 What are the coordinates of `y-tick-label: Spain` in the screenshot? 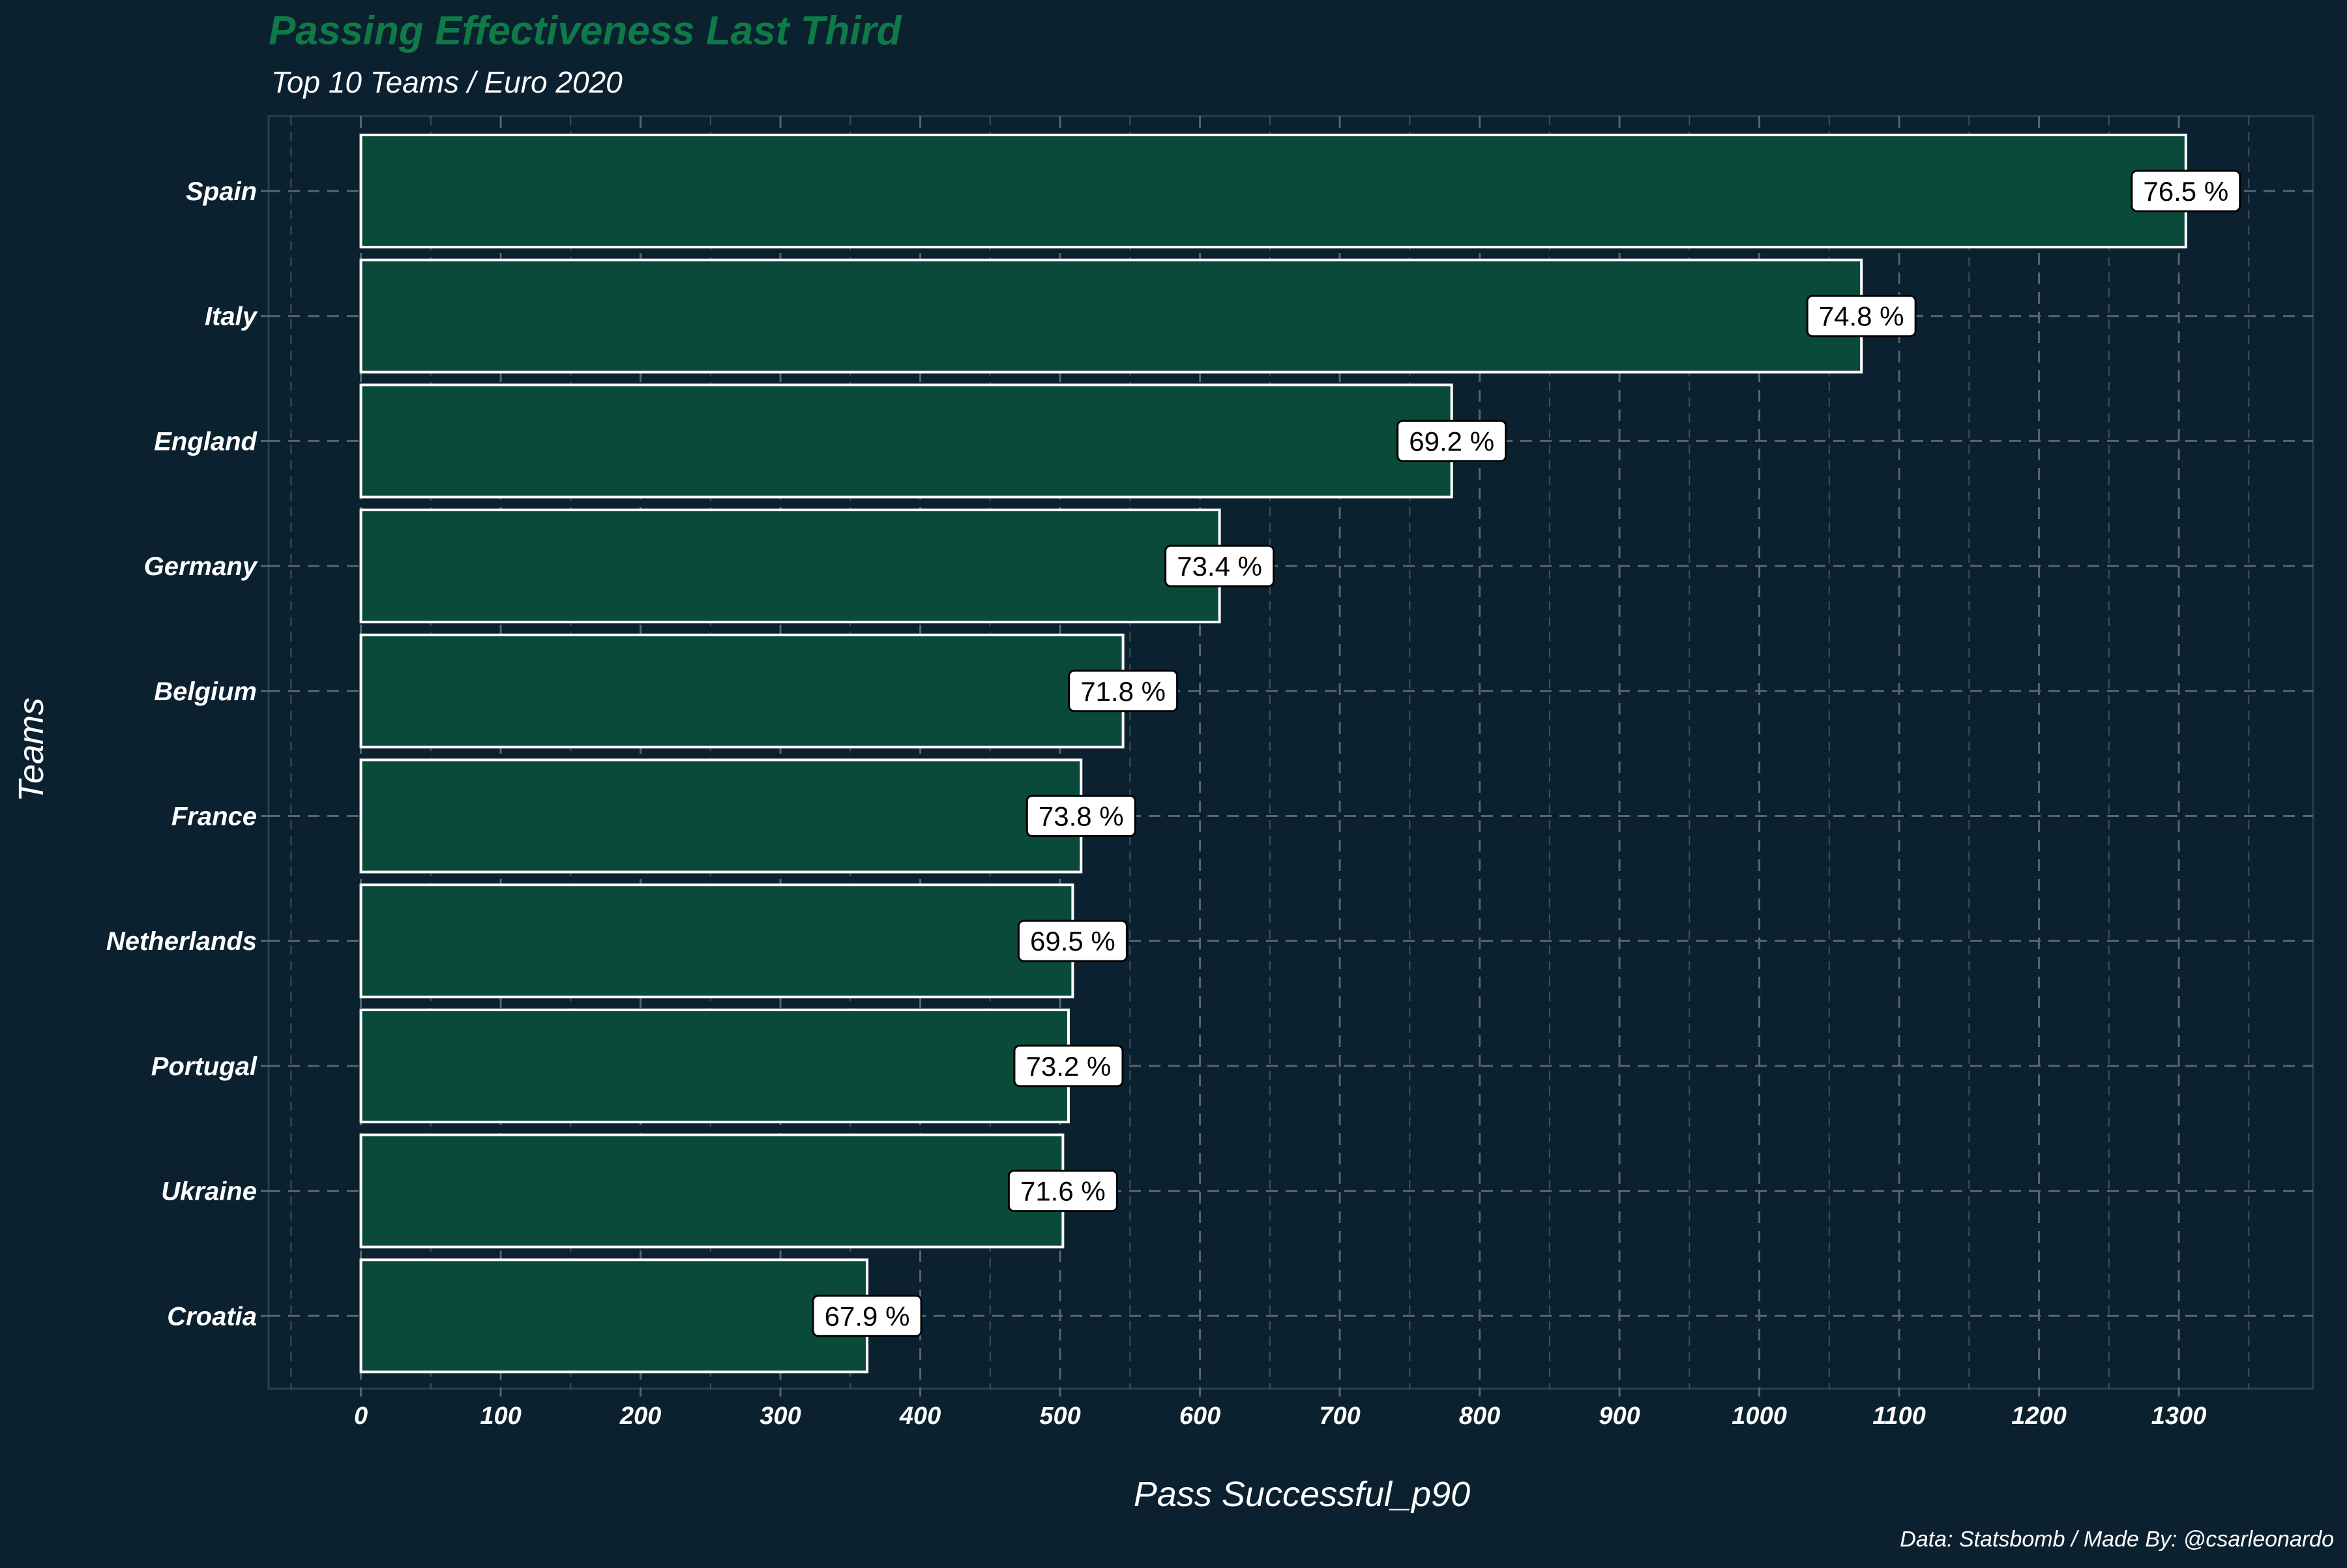 It's located at (221, 191).